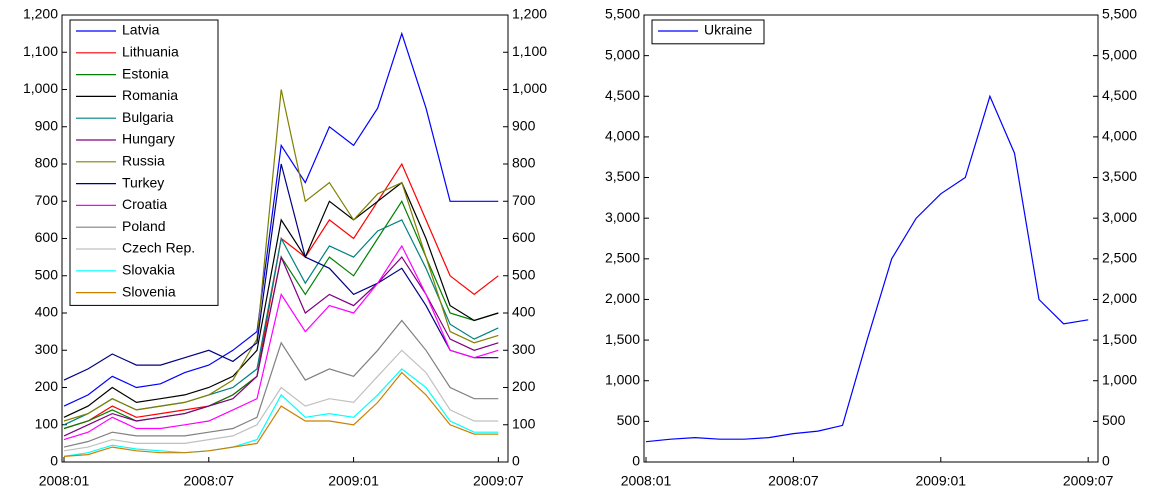  Describe the element at coordinates (524, 423) in the screenshot. I see `y-tick-label-right: 100` at that location.